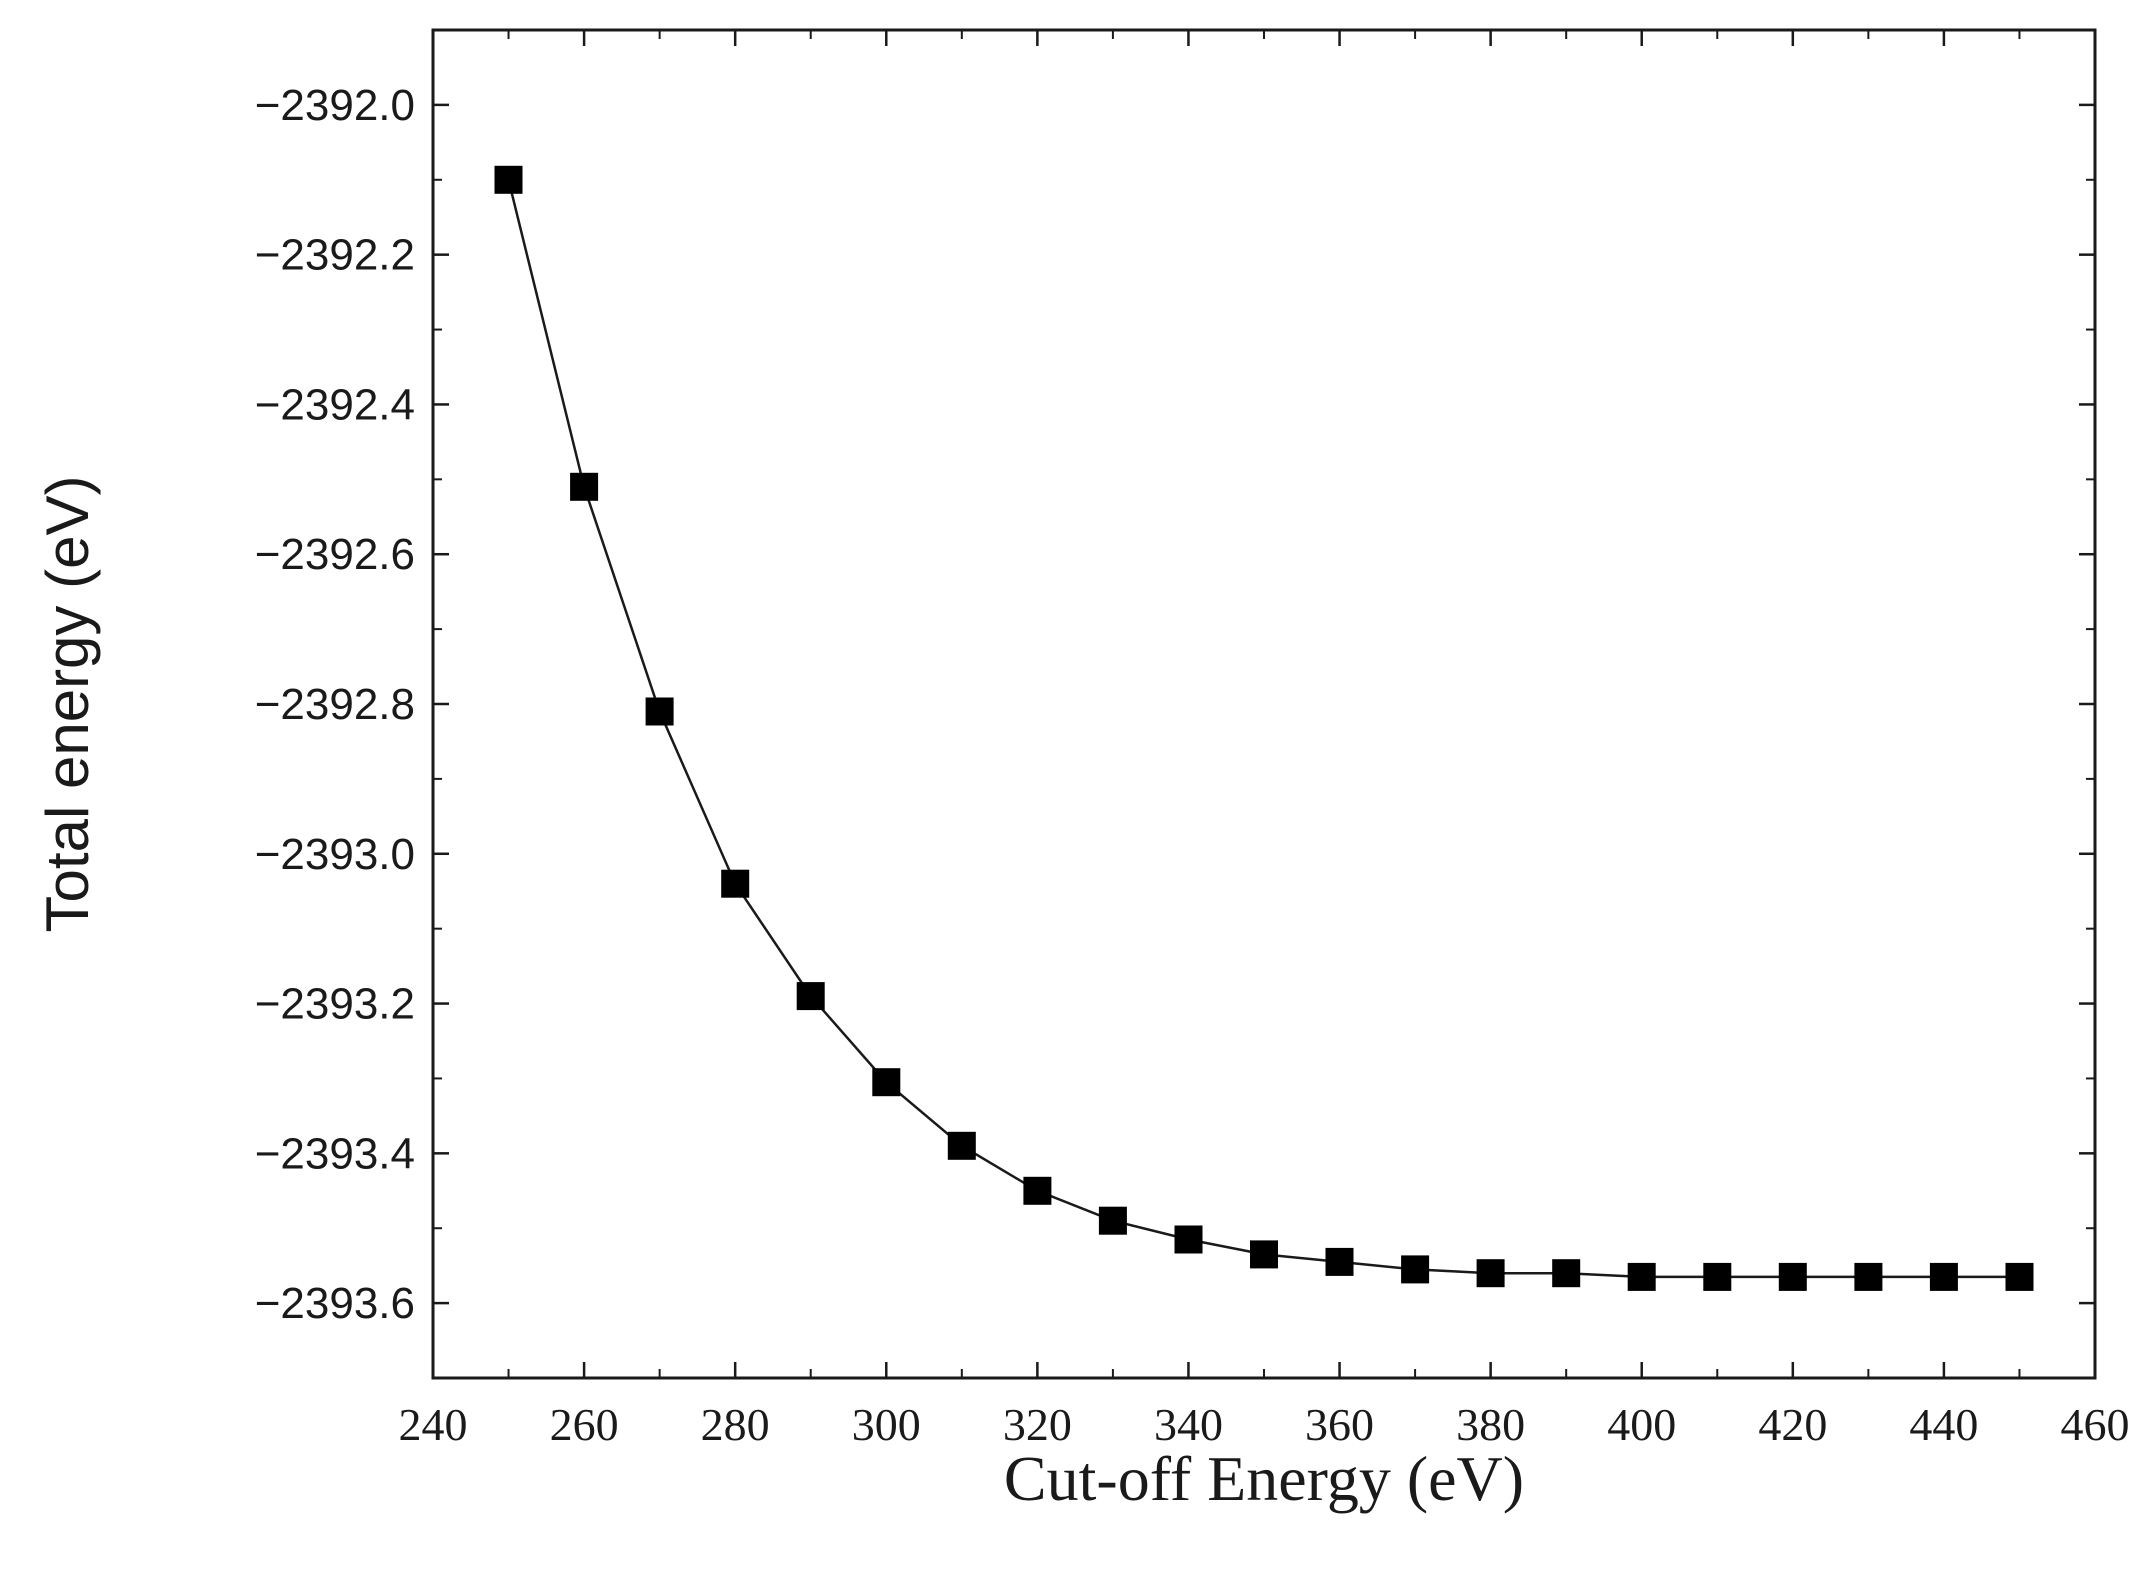 The image size is (2145, 1571). What do you see at coordinates (1264, 1478) in the screenshot?
I see `x-axis-label: Cut-off Energy (eV)` at bounding box center [1264, 1478].